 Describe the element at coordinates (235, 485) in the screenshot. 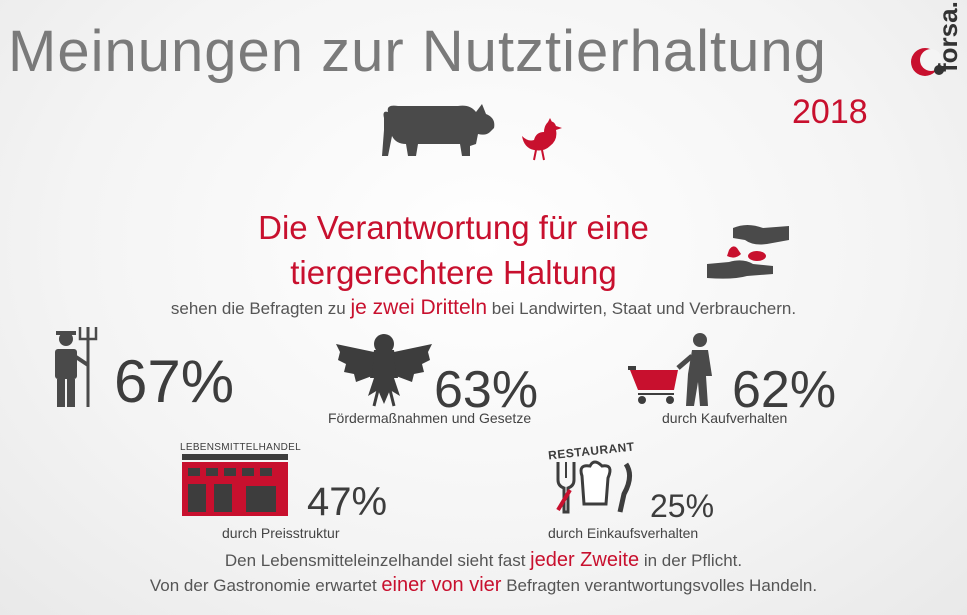

I see `supermarket-icon` at that location.